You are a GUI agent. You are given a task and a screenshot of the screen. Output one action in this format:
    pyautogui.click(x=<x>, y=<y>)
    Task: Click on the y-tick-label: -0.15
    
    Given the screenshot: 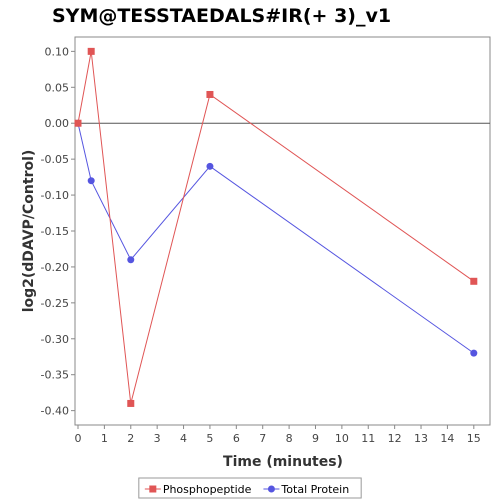 What is the action you would take?
    pyautogui.click(x=55, y=231)
    